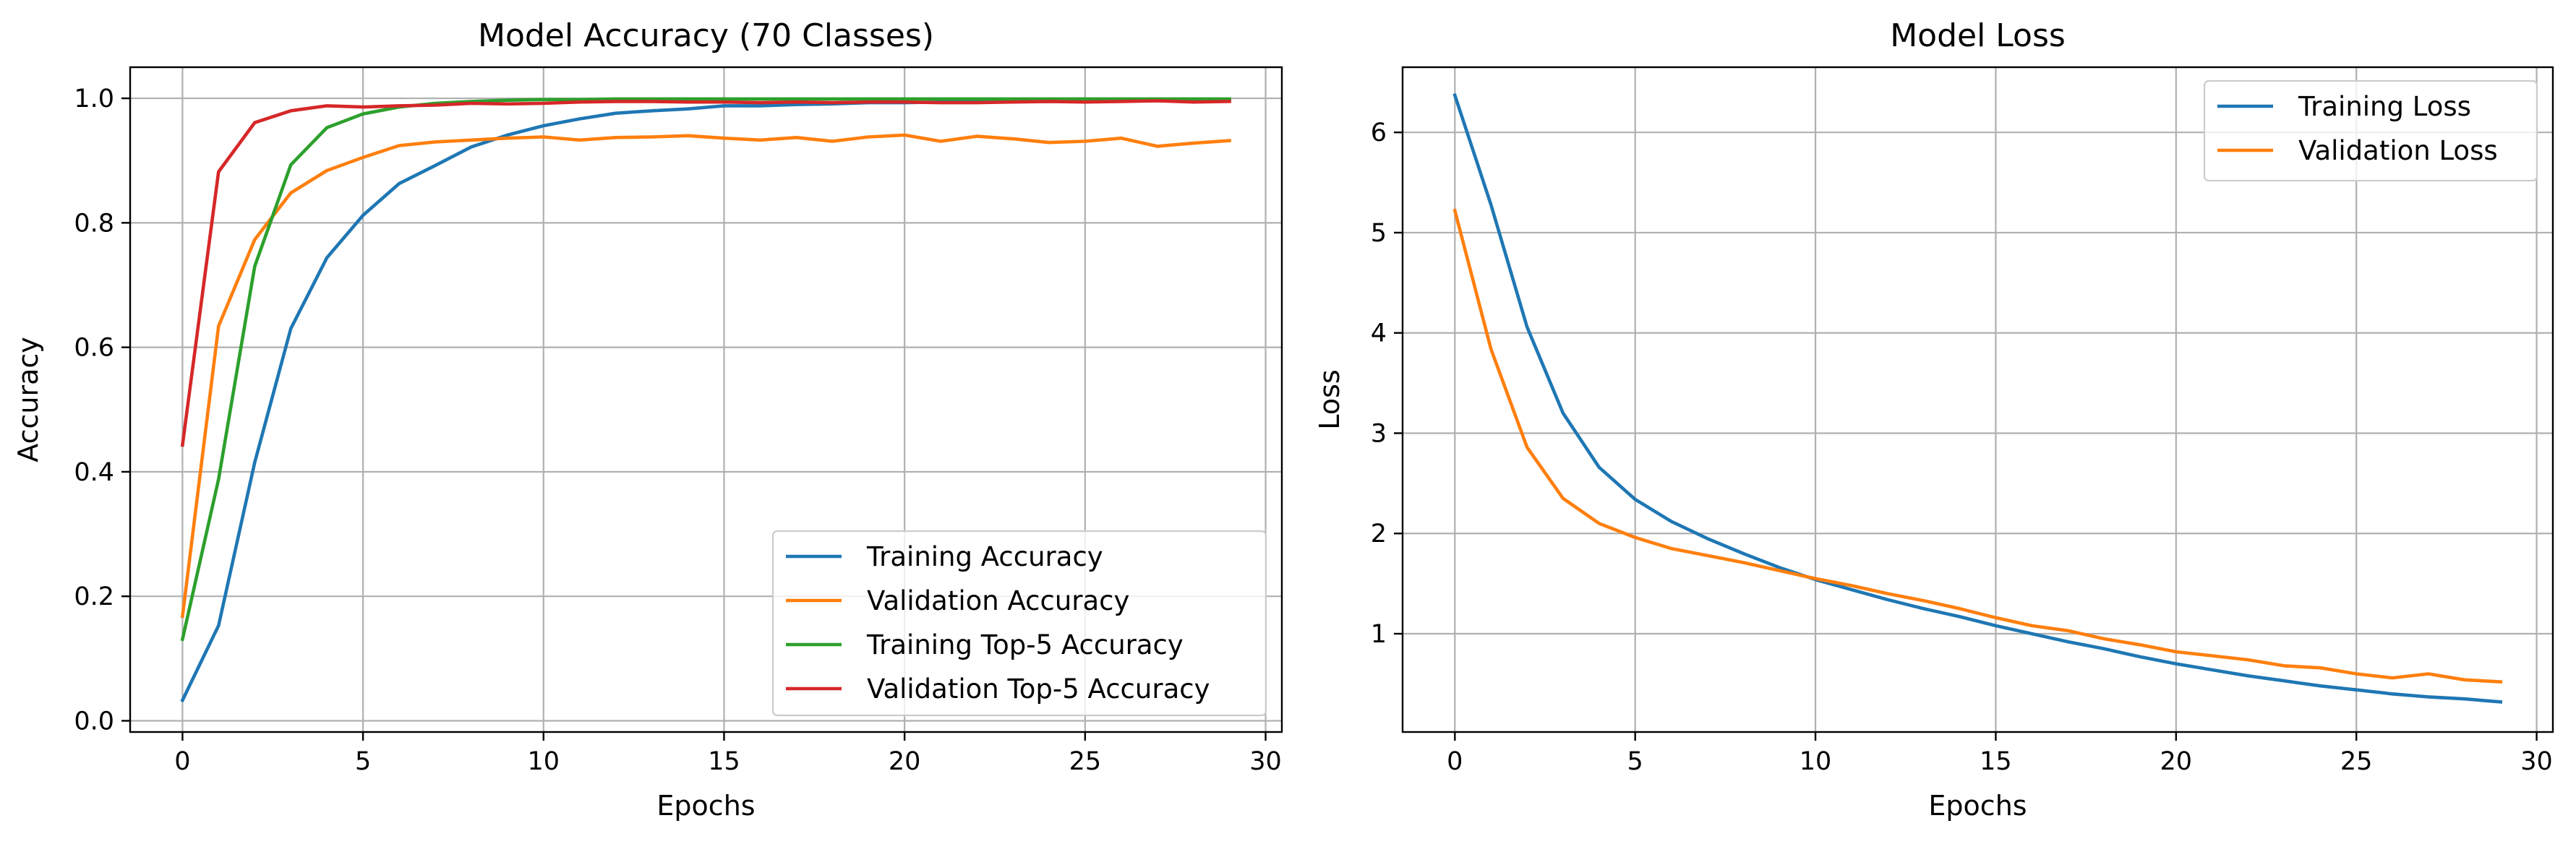 The height and width of the screenshot is (844, 2576). What do you see at coordinates (94, 223) in the screenshot?
I see `y-tick-label: 0.8` at bounding box center [94, 223].